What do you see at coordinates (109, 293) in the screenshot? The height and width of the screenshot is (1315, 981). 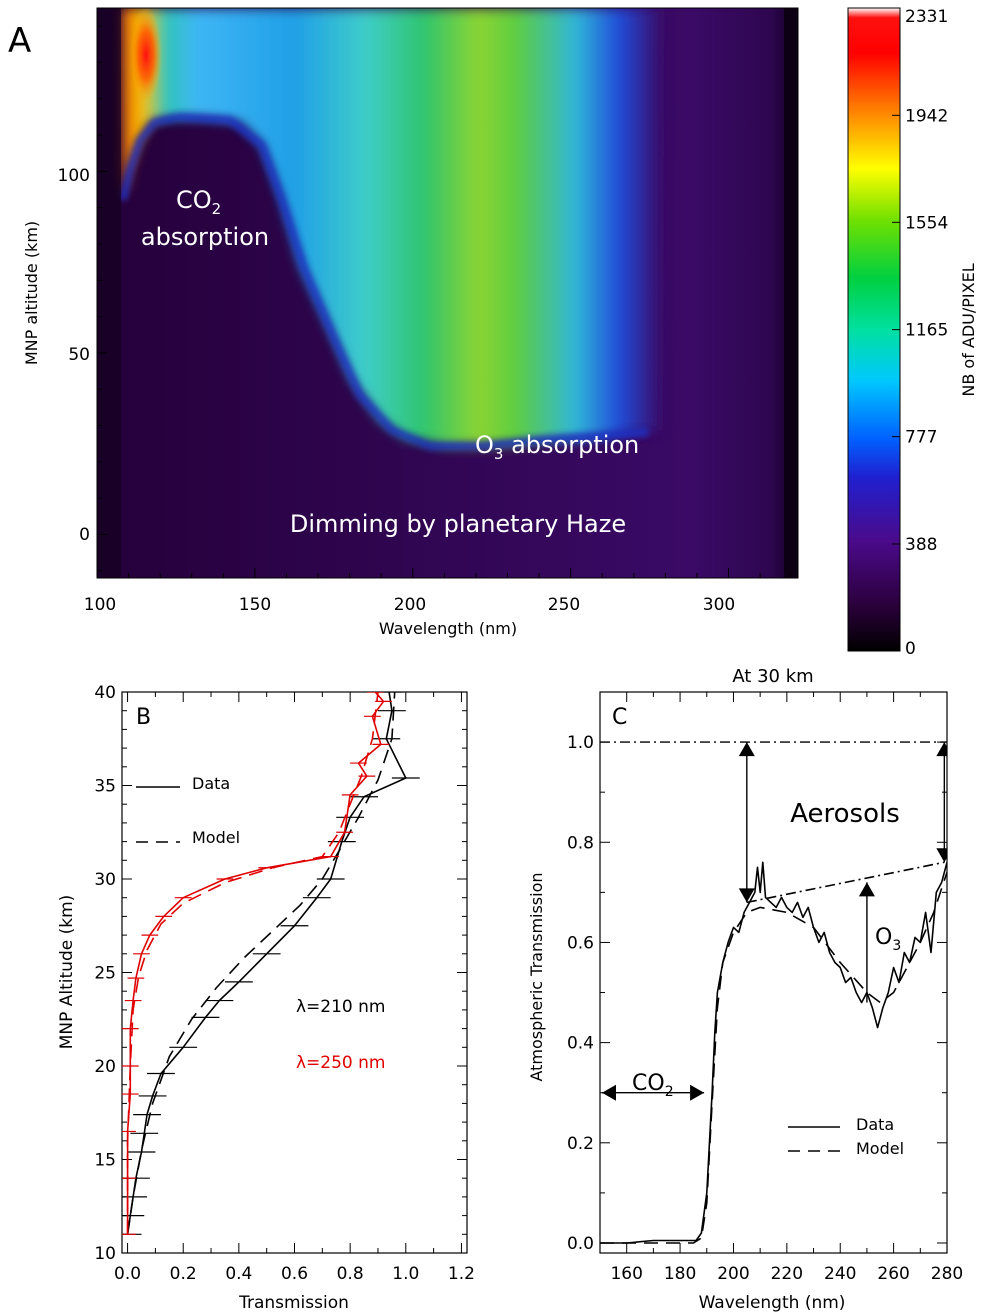 I see `heatmap-dark-left` at bounding box center [109, 293].